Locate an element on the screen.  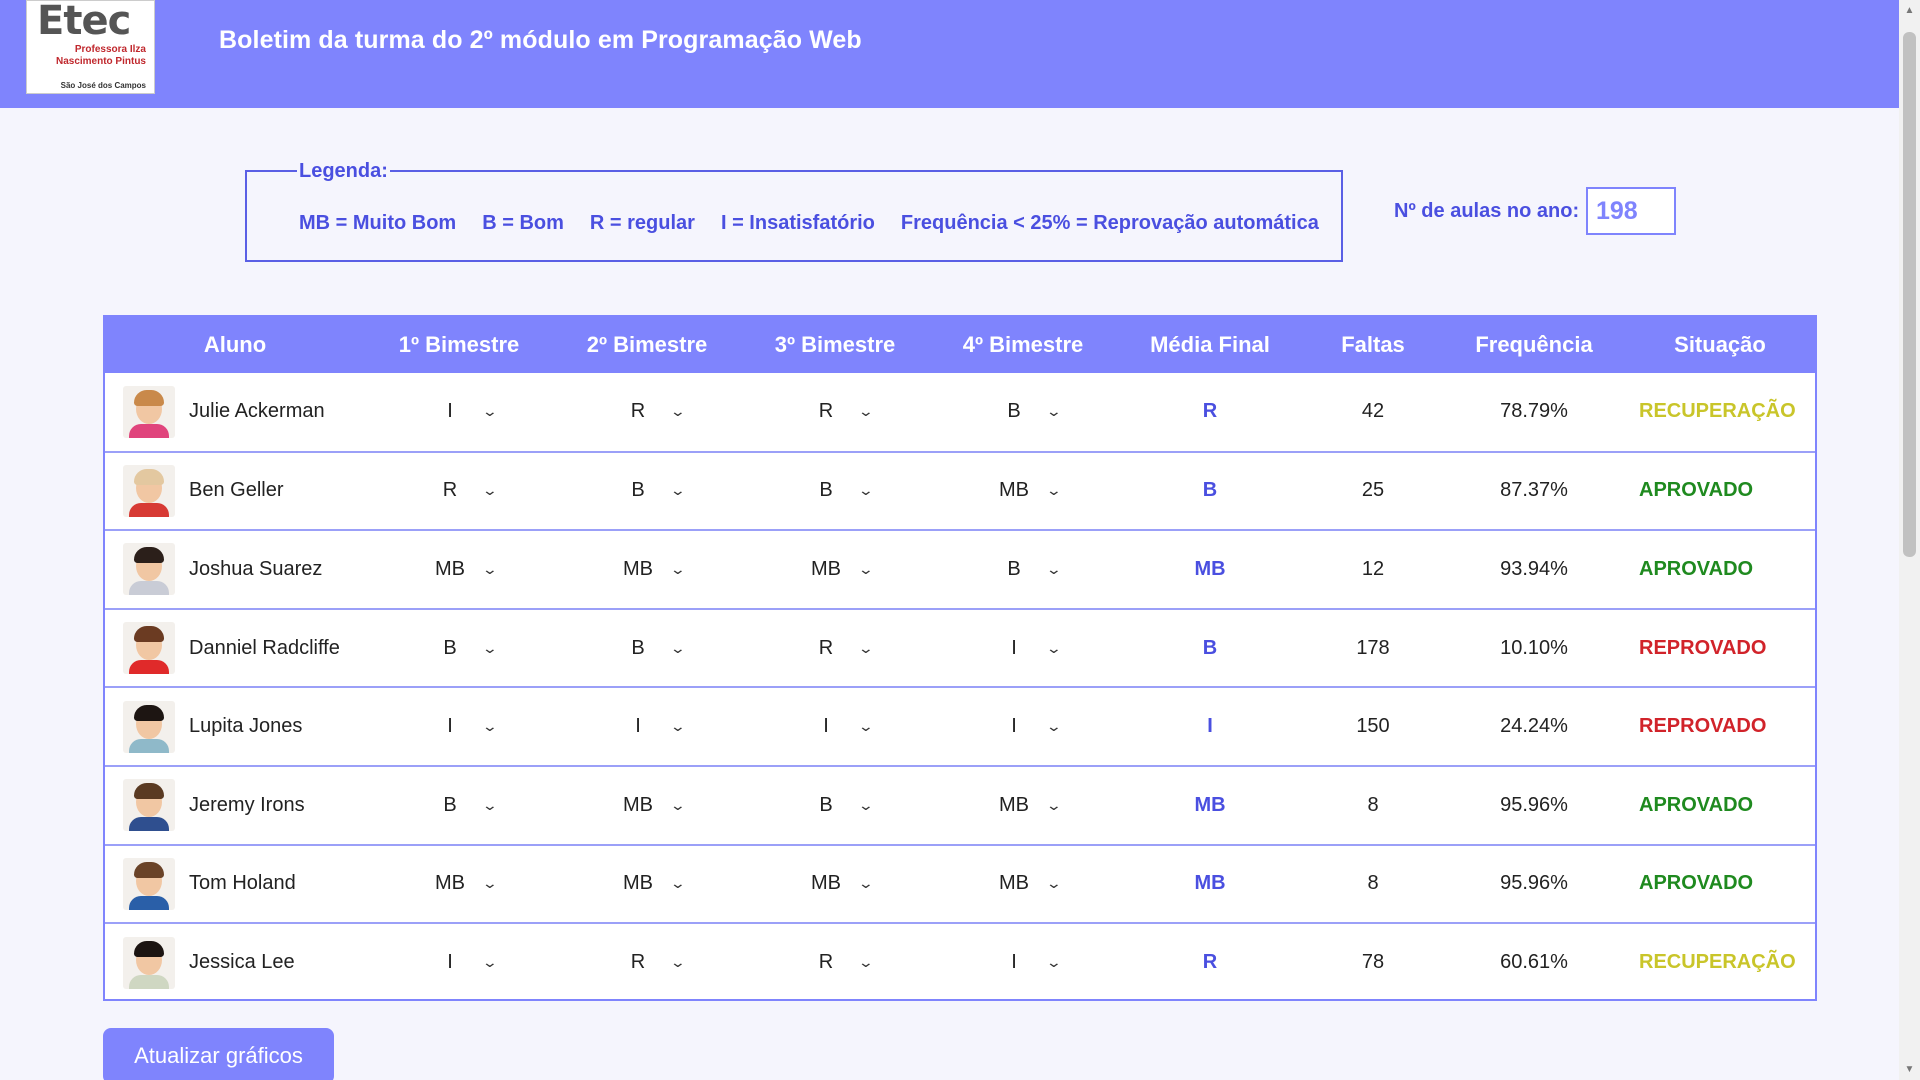
legend-item-frequencia: Frequência < 25% = Reprovação automática is located at coordinates (1109, 223).